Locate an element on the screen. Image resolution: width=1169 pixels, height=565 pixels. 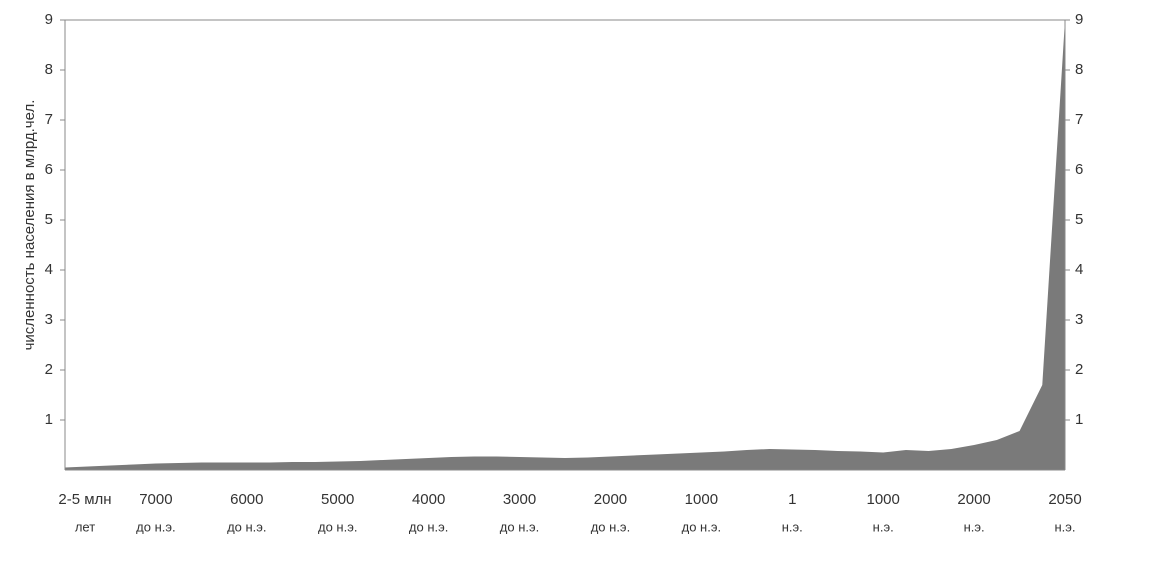
y2-tick-label: 5 is located at coordinates (1079, 219).